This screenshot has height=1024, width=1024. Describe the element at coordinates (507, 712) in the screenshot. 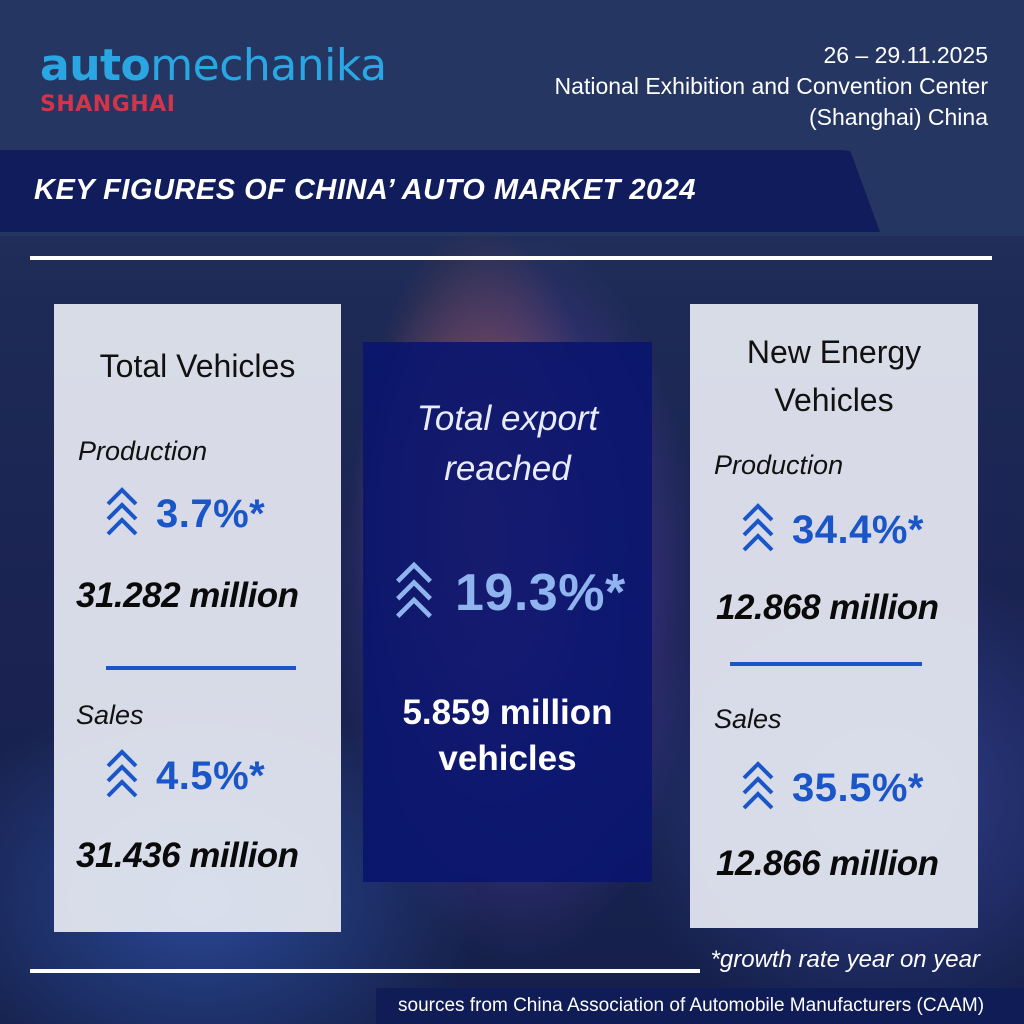

I see `export-value-line1: 5.859 million` at that location.